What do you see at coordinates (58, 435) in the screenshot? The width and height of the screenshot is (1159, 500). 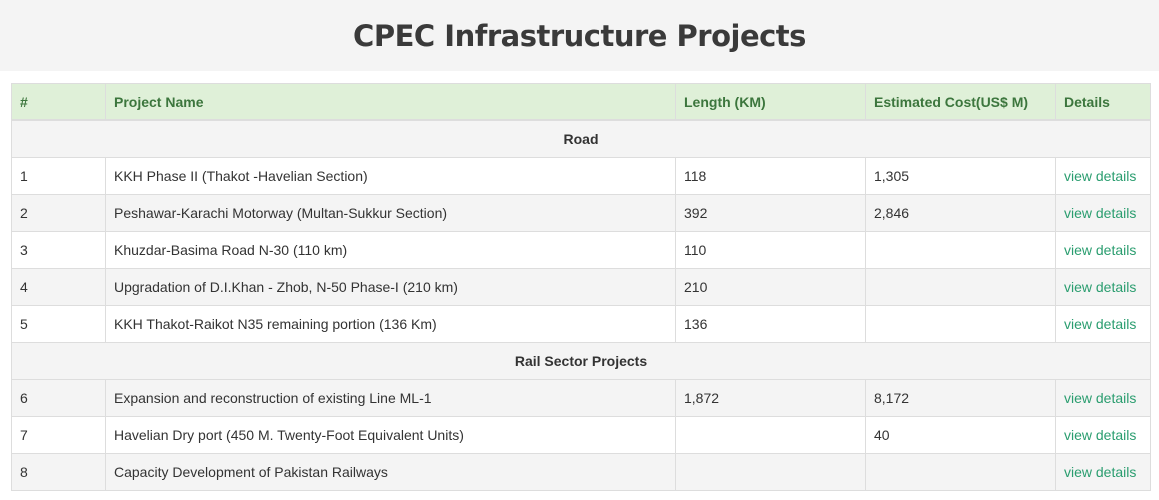 I see `cell-number: 7` at bounding box center [58, 435].